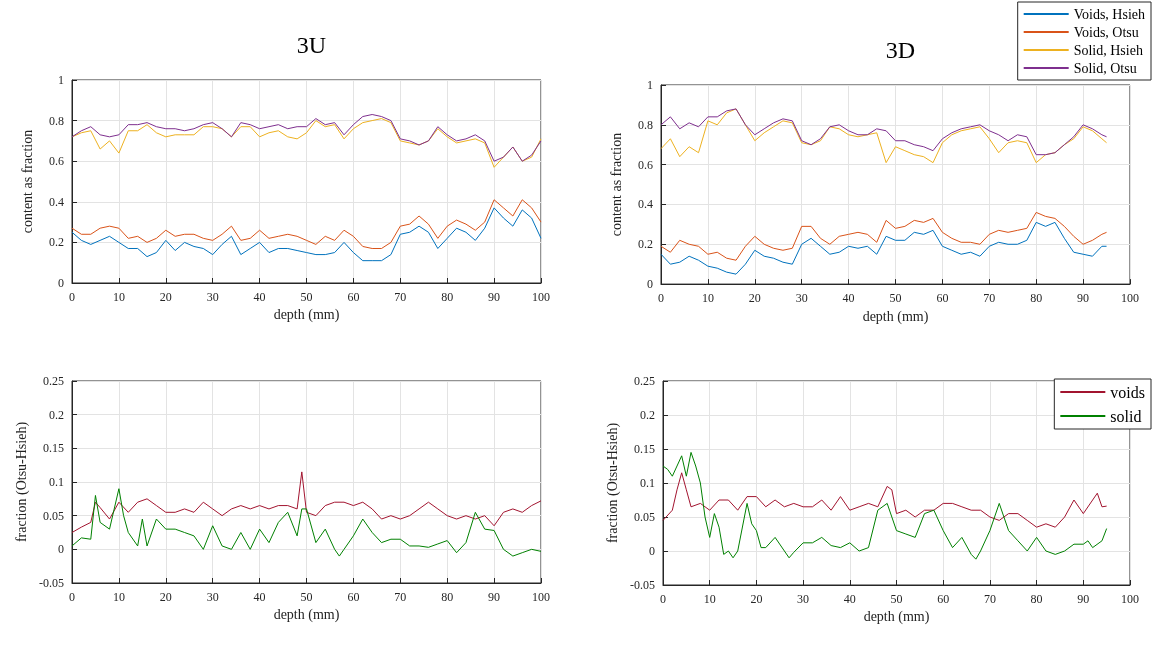  What do you see at coordinates (1105, 68) in the screenshot?
I see `legend-label: Solid, Otsu` at bounding box center [1105, 68].